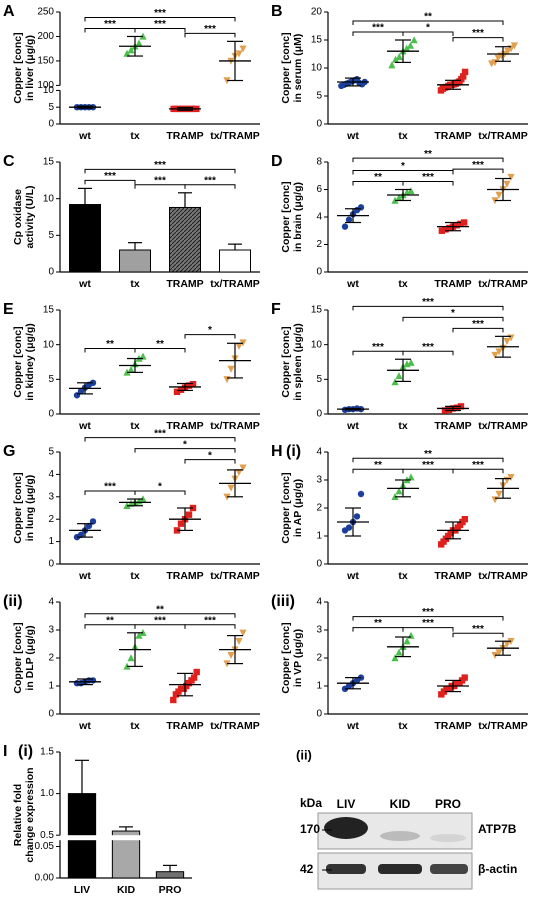  What do you see at coordinates (30, 362) in the screenshot?
I see `y-axis-title: in kidney (μg/g)` at bounding box center [30, 362].